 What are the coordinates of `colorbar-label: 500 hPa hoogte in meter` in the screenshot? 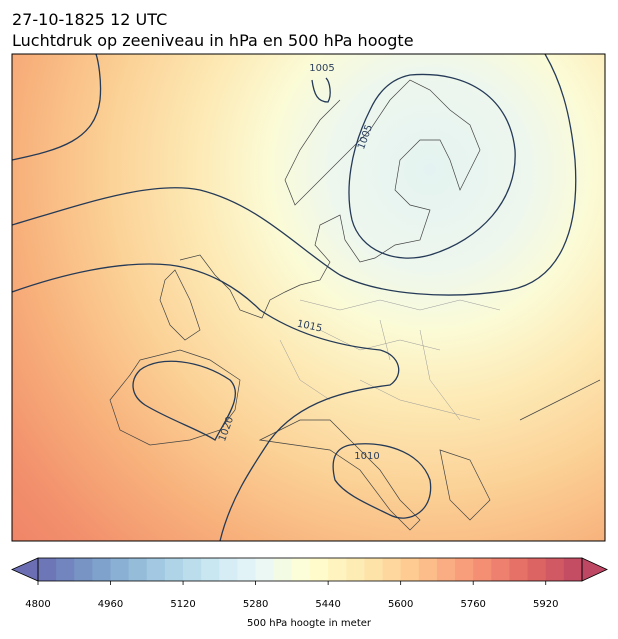 It's located at (309, 623).